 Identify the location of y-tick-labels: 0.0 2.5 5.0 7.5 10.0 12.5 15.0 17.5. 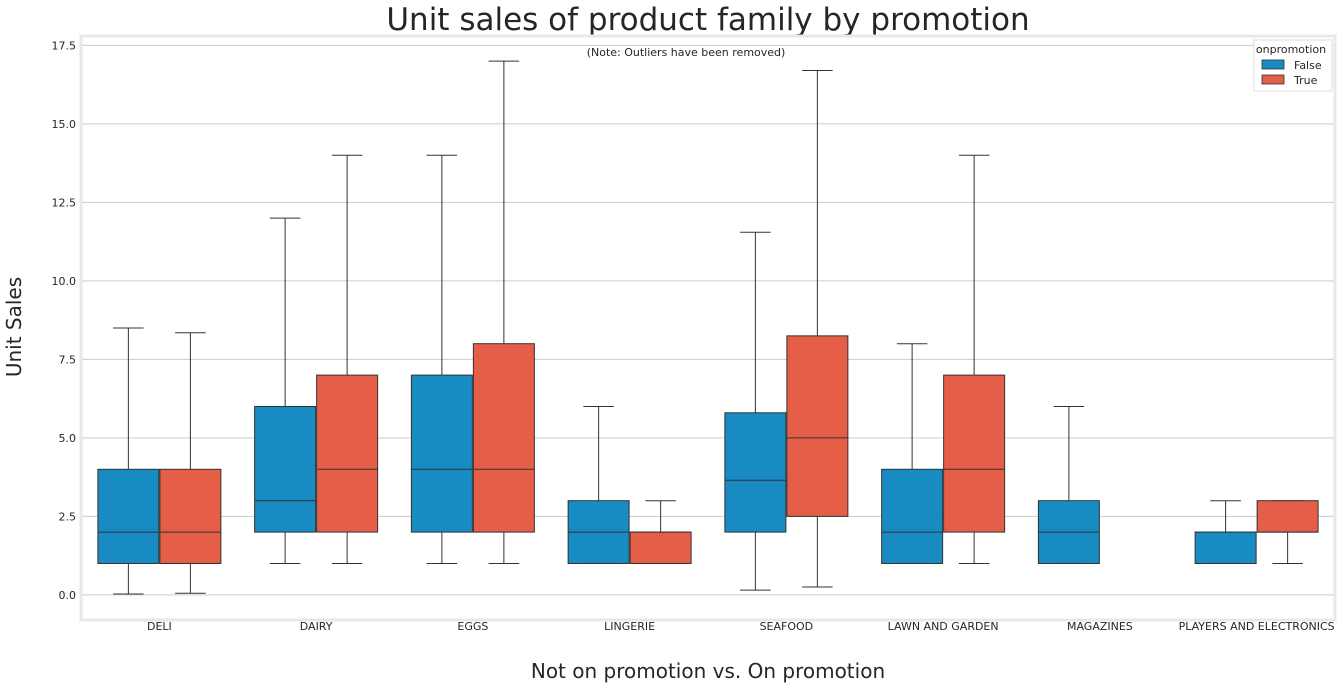
(64, 320).